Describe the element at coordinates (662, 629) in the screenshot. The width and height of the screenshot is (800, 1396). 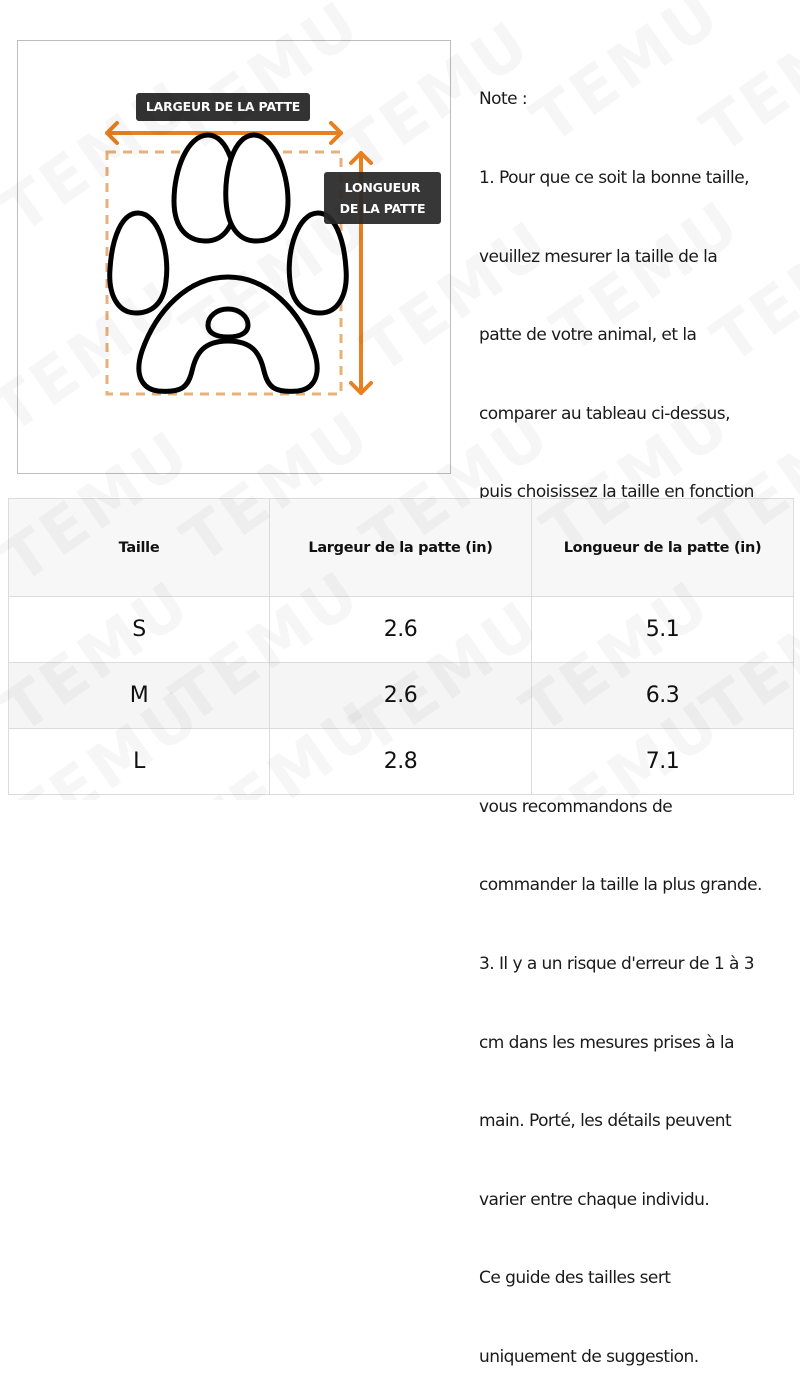
I see `cell-paw-length: 5.1` at that location.